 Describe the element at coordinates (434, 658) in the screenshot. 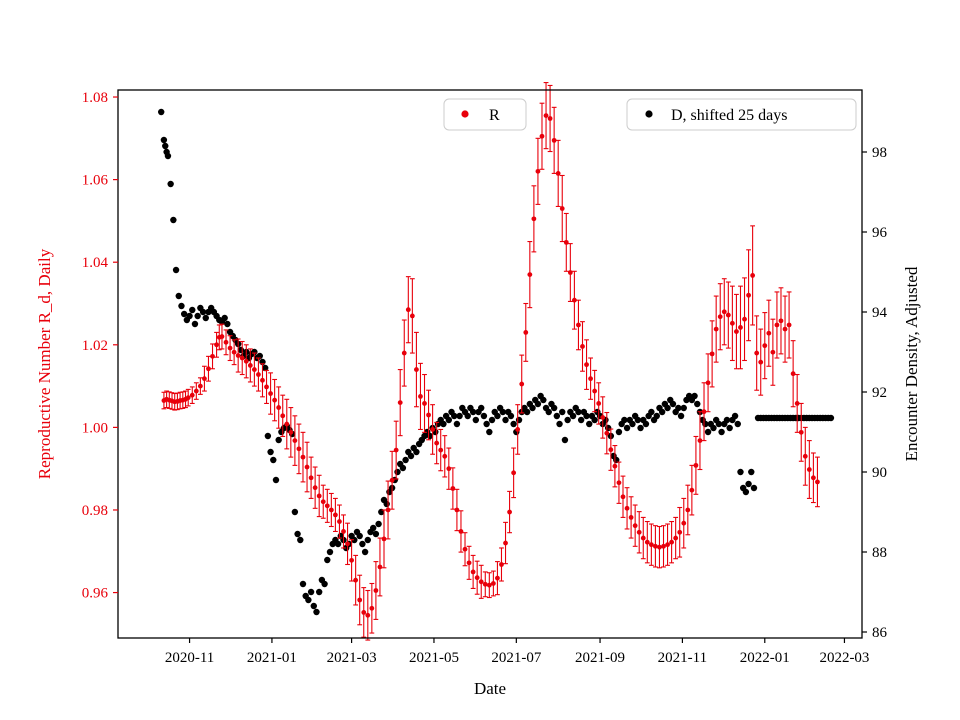

I see `svg-text: 2021-05` at that location.